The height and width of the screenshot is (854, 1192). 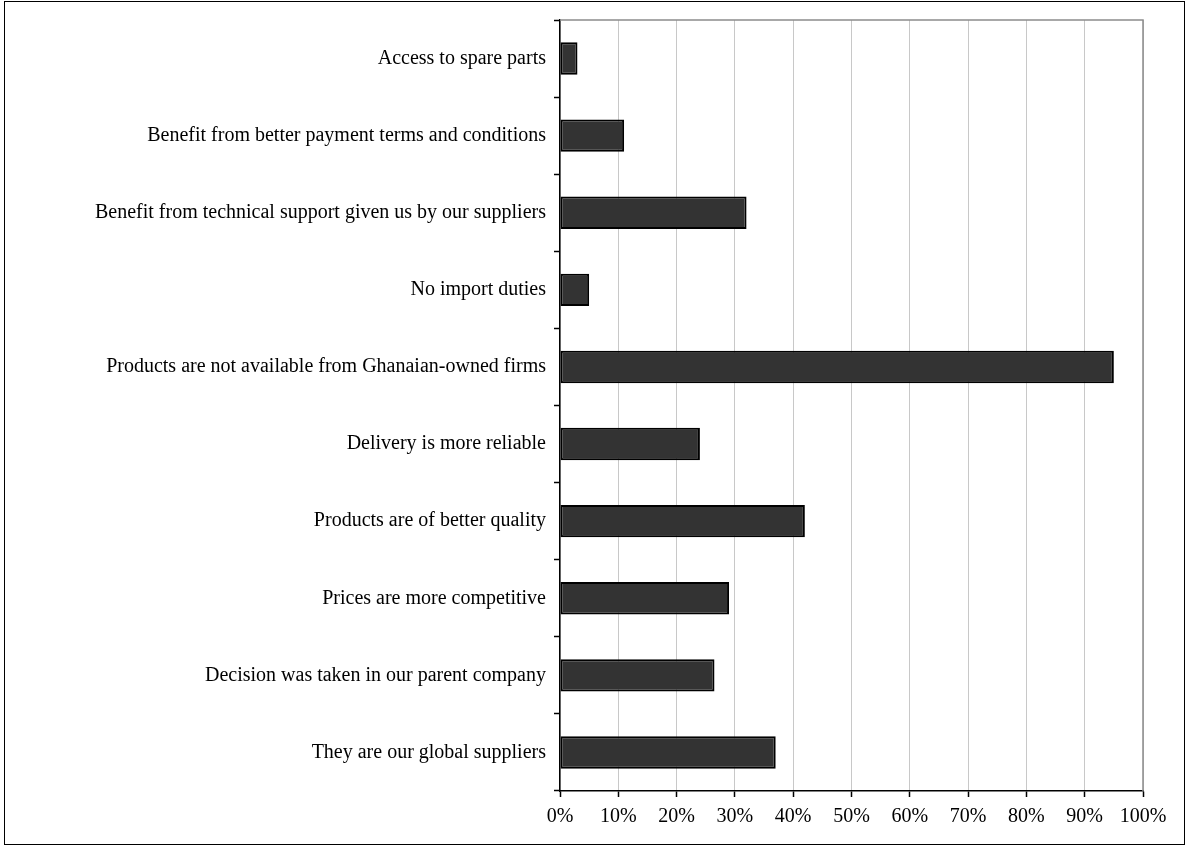 What do you see at coordinates (851, 815) in the screenshot?
I see `x-tick-label: 50%` at bounding box center [851, 815].